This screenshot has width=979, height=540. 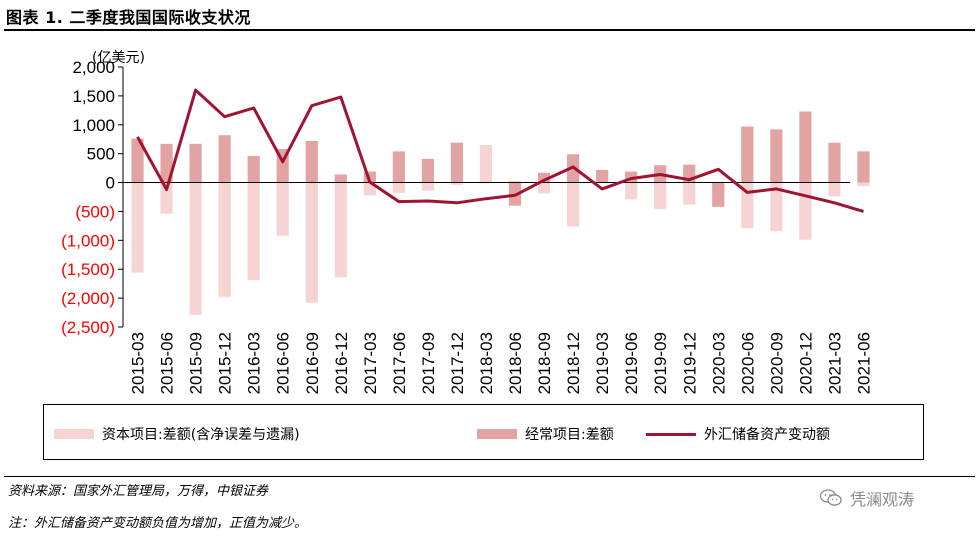 I want to click on y-tick-label: (1,000), so click(x=88, y=240).